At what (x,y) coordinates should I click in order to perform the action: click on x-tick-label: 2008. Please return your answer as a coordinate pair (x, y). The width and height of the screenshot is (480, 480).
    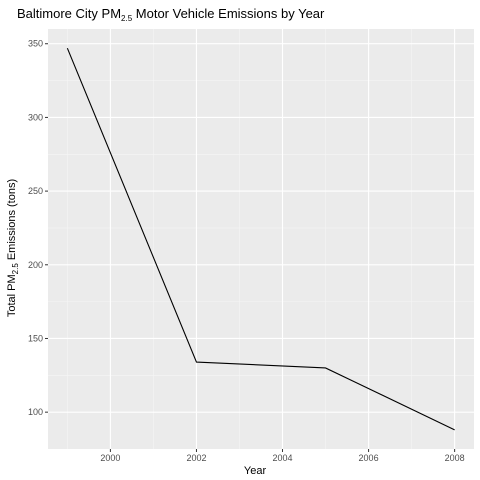
    Looking at the image, I should click on (455, 458).